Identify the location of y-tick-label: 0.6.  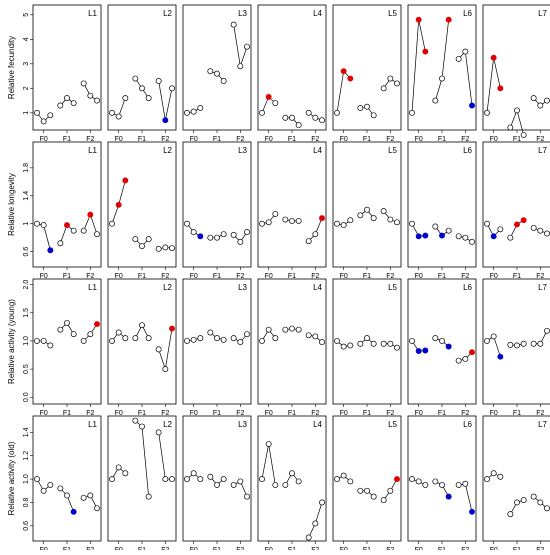
(26, 526).